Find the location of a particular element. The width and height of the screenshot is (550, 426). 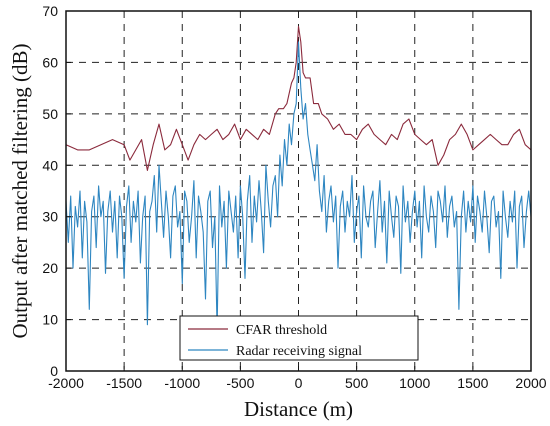

y-tick-label: 10 is located at coordinates (50, 320).